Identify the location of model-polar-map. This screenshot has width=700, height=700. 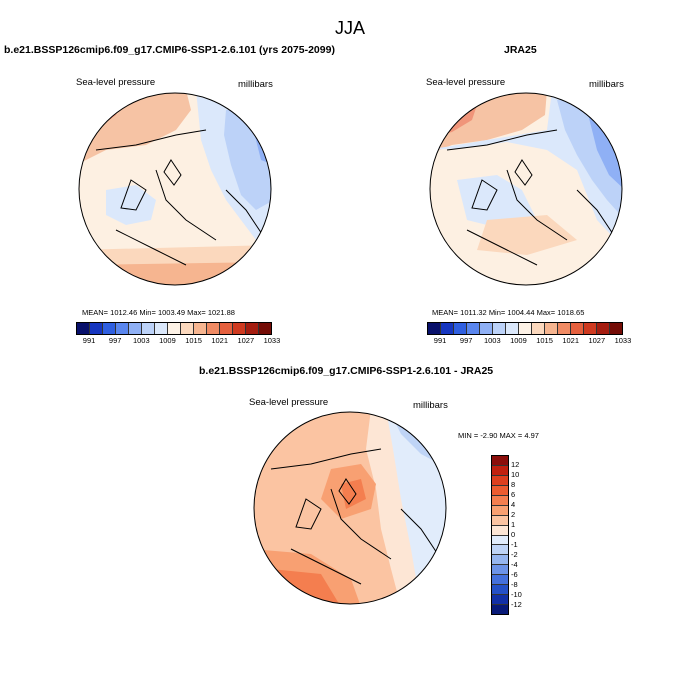
(175, 189).